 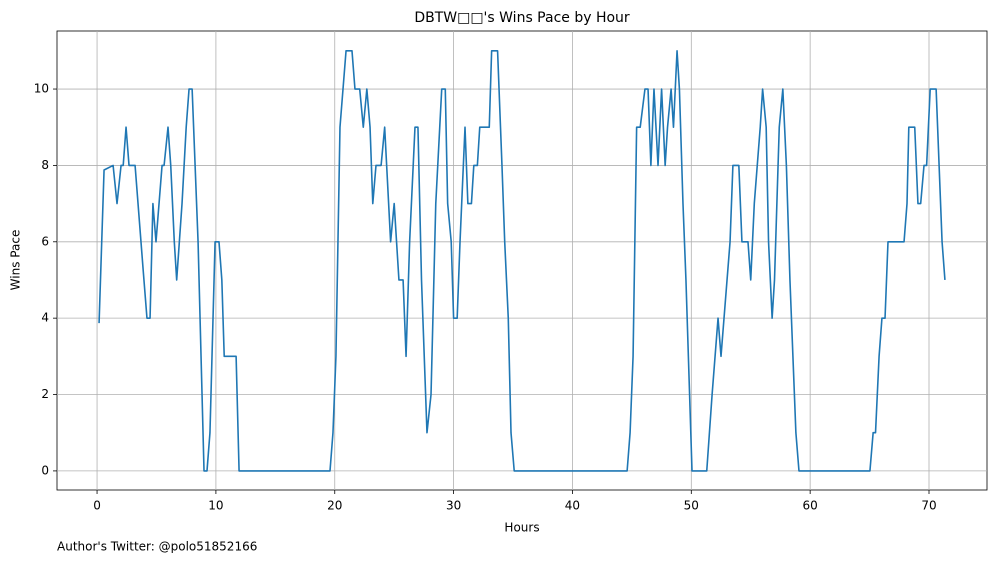 What do you see at coordinates (16, 260) in the screenshot?
I see `y-axis-label: Wins Pace` at bounding box center [16, 260].